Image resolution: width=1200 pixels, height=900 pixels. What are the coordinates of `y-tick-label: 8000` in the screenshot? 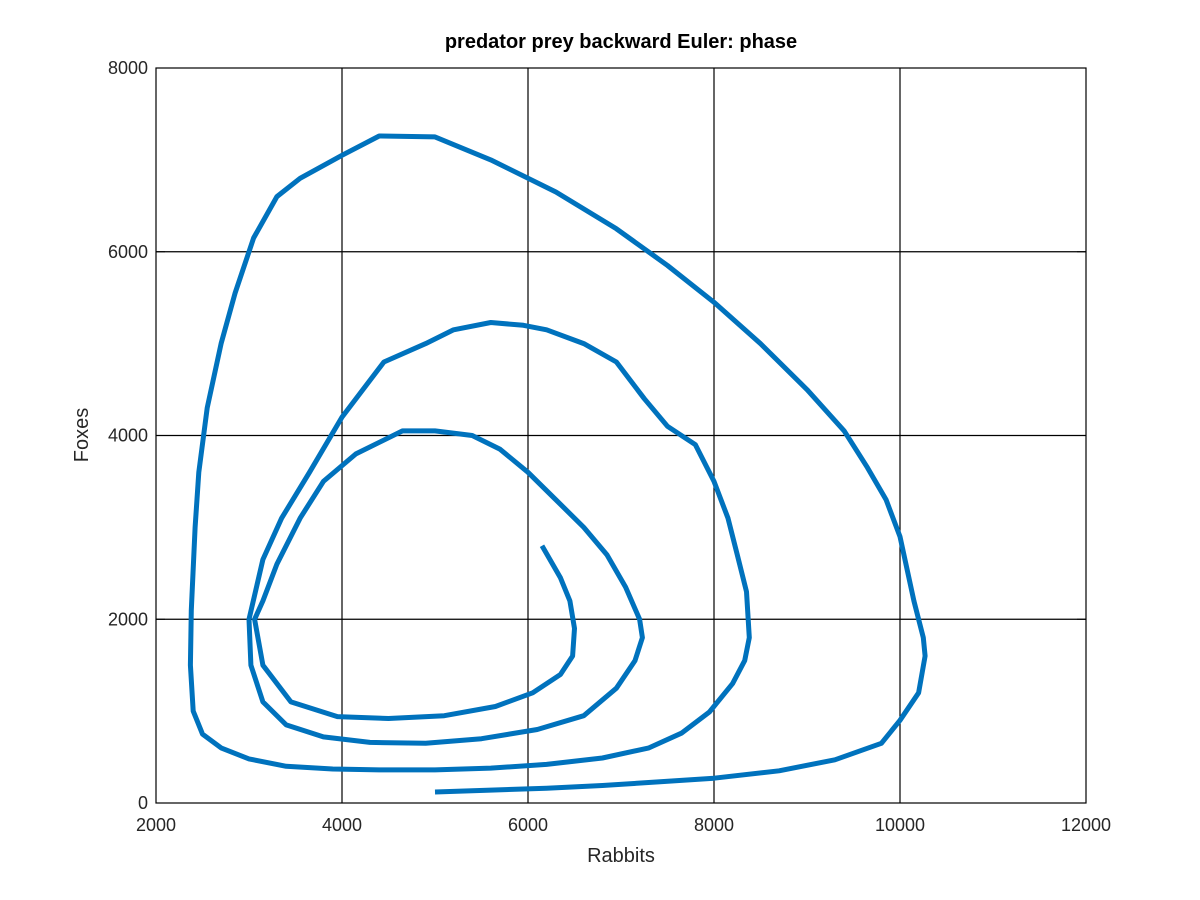 It's located at (128, 68).